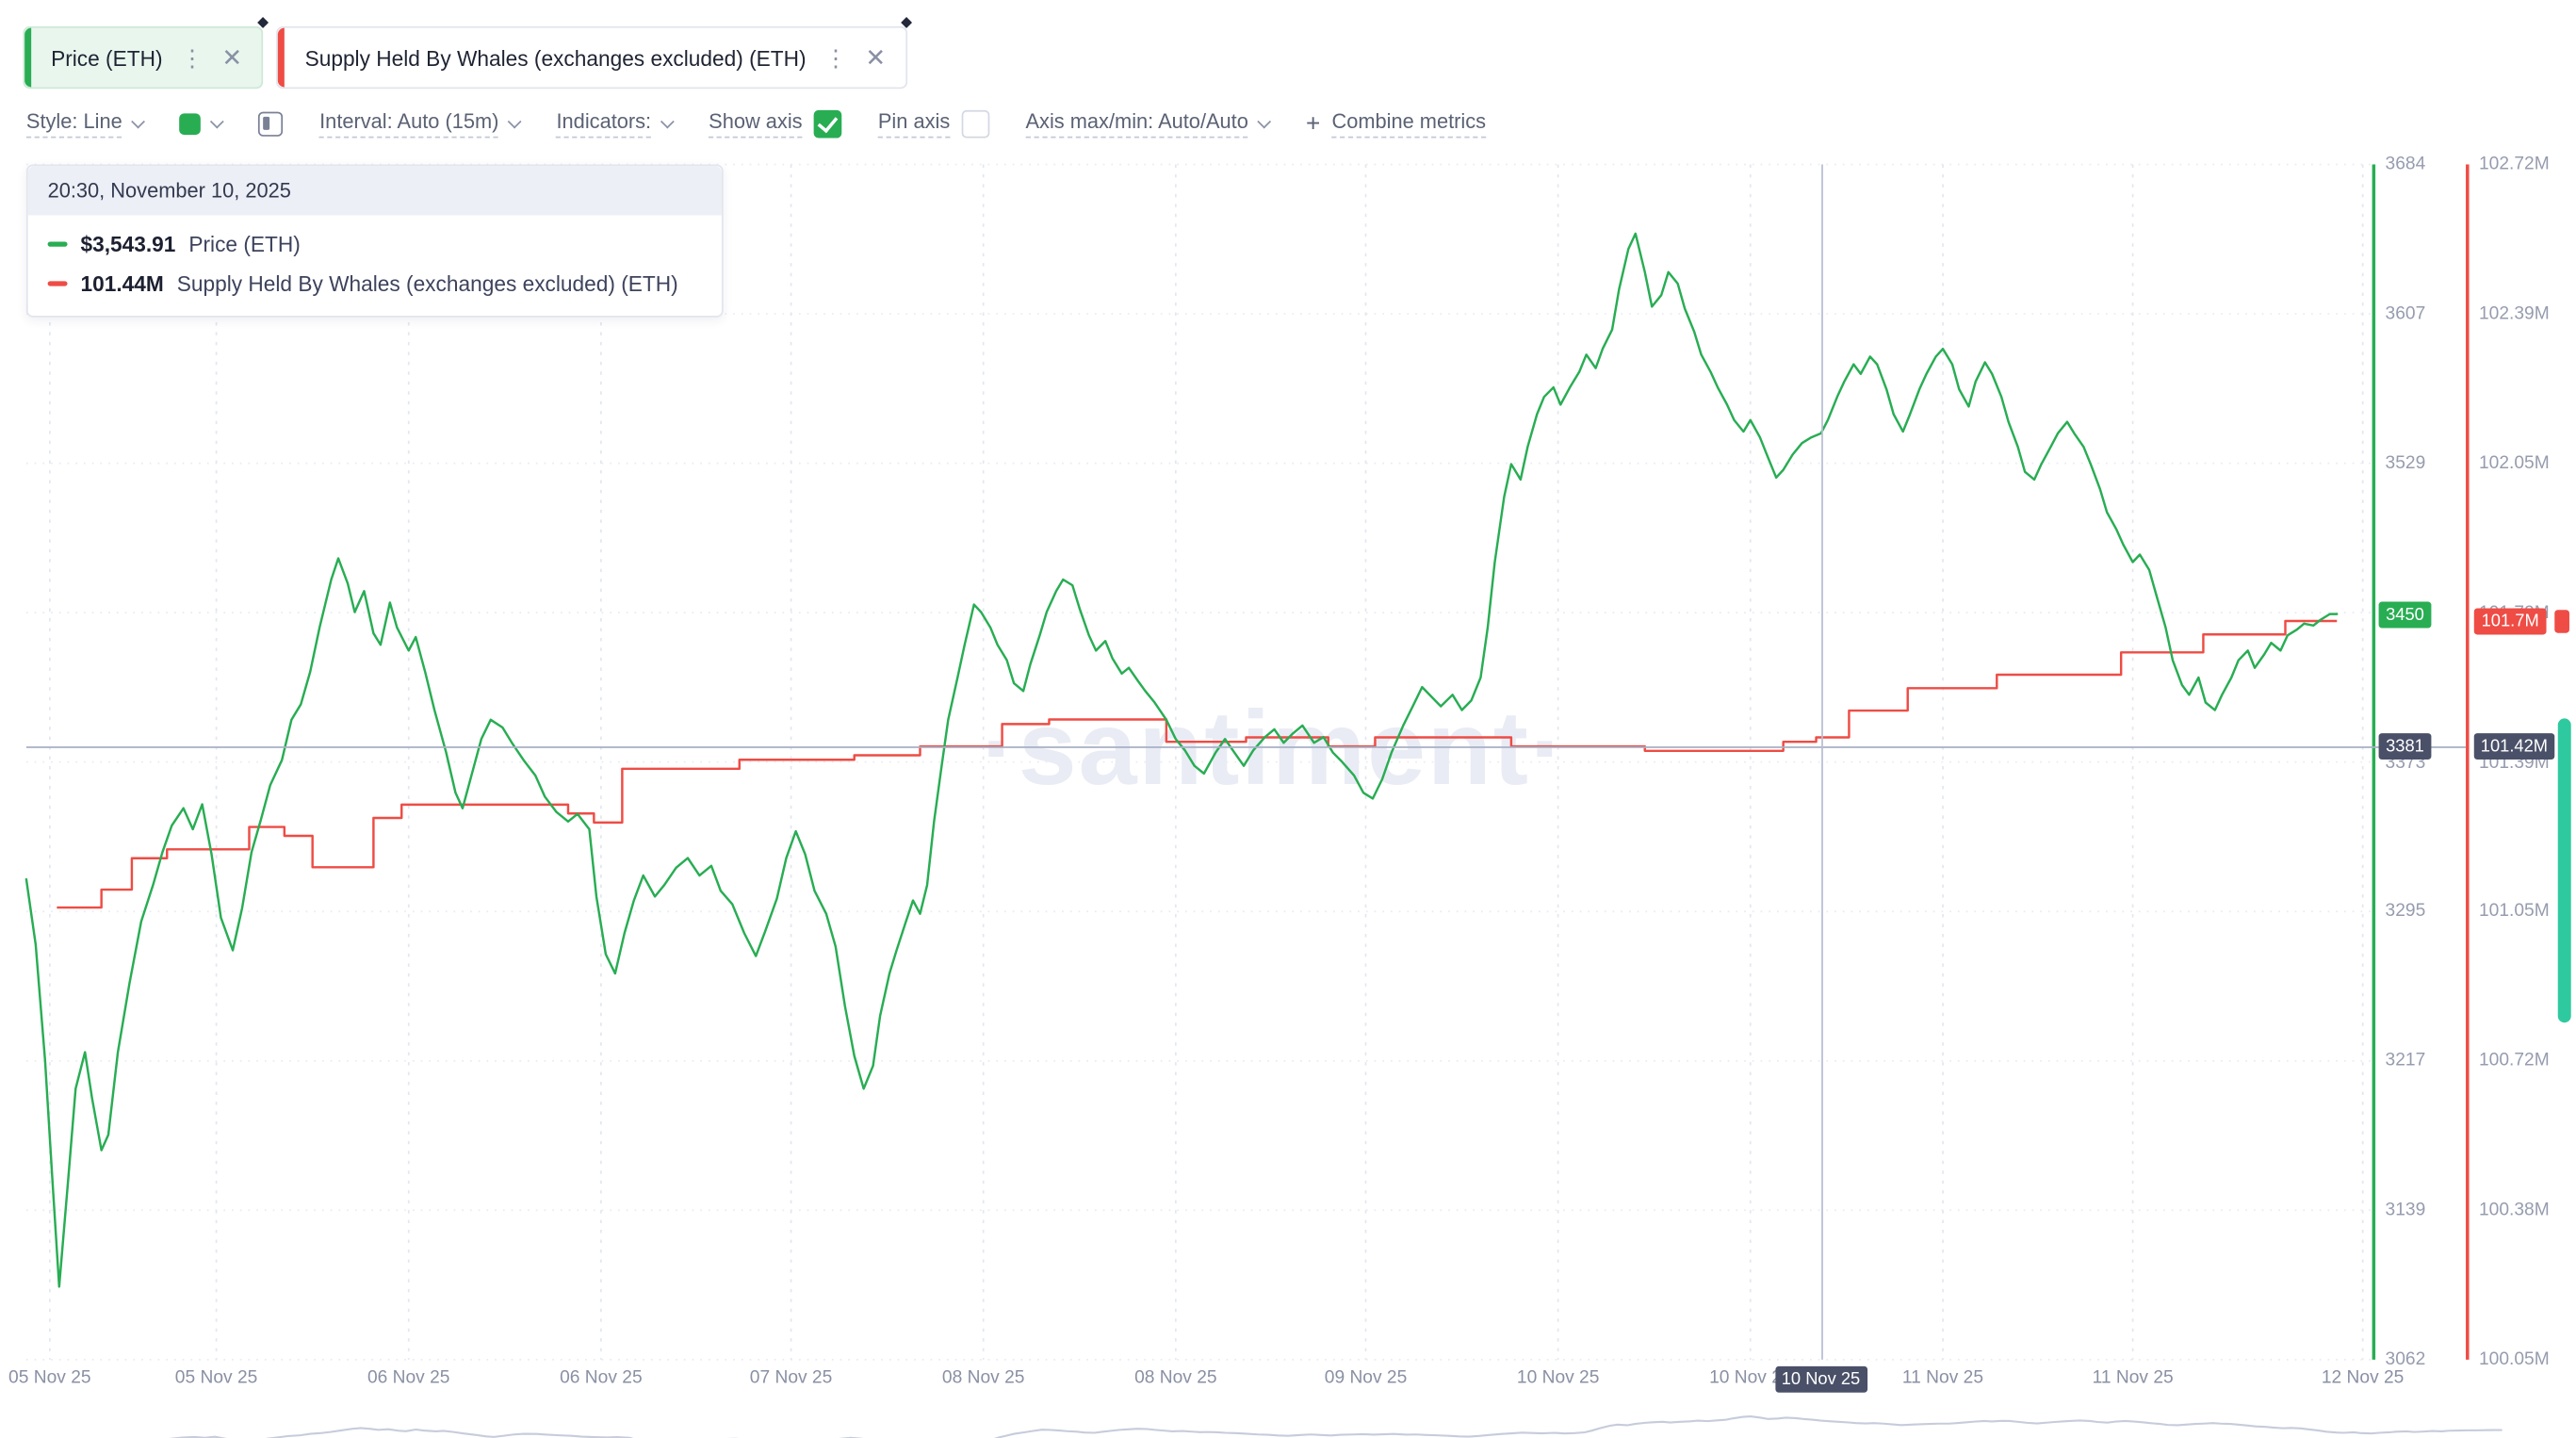 Image resolution: width=2576 pixels, height=1438 pixels. I want to click on supply-axis-tick: 102.72M, so click(2514, 164).